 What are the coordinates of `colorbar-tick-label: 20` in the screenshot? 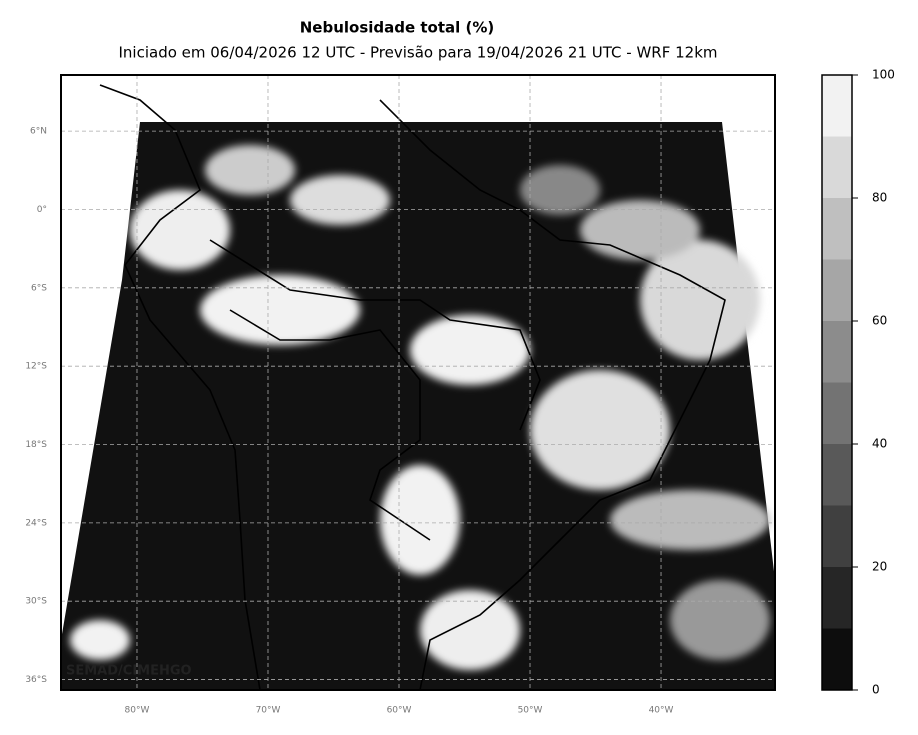 It's located at (879, 567).